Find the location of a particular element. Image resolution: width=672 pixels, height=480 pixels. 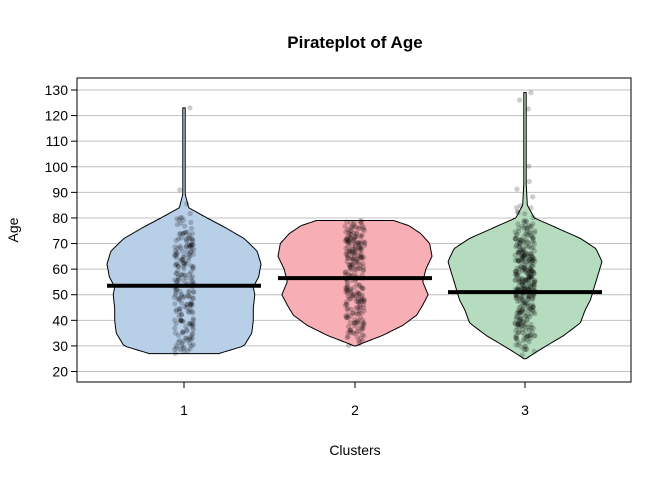

y-tick-label: 80 is located at coordinates (60, 218).